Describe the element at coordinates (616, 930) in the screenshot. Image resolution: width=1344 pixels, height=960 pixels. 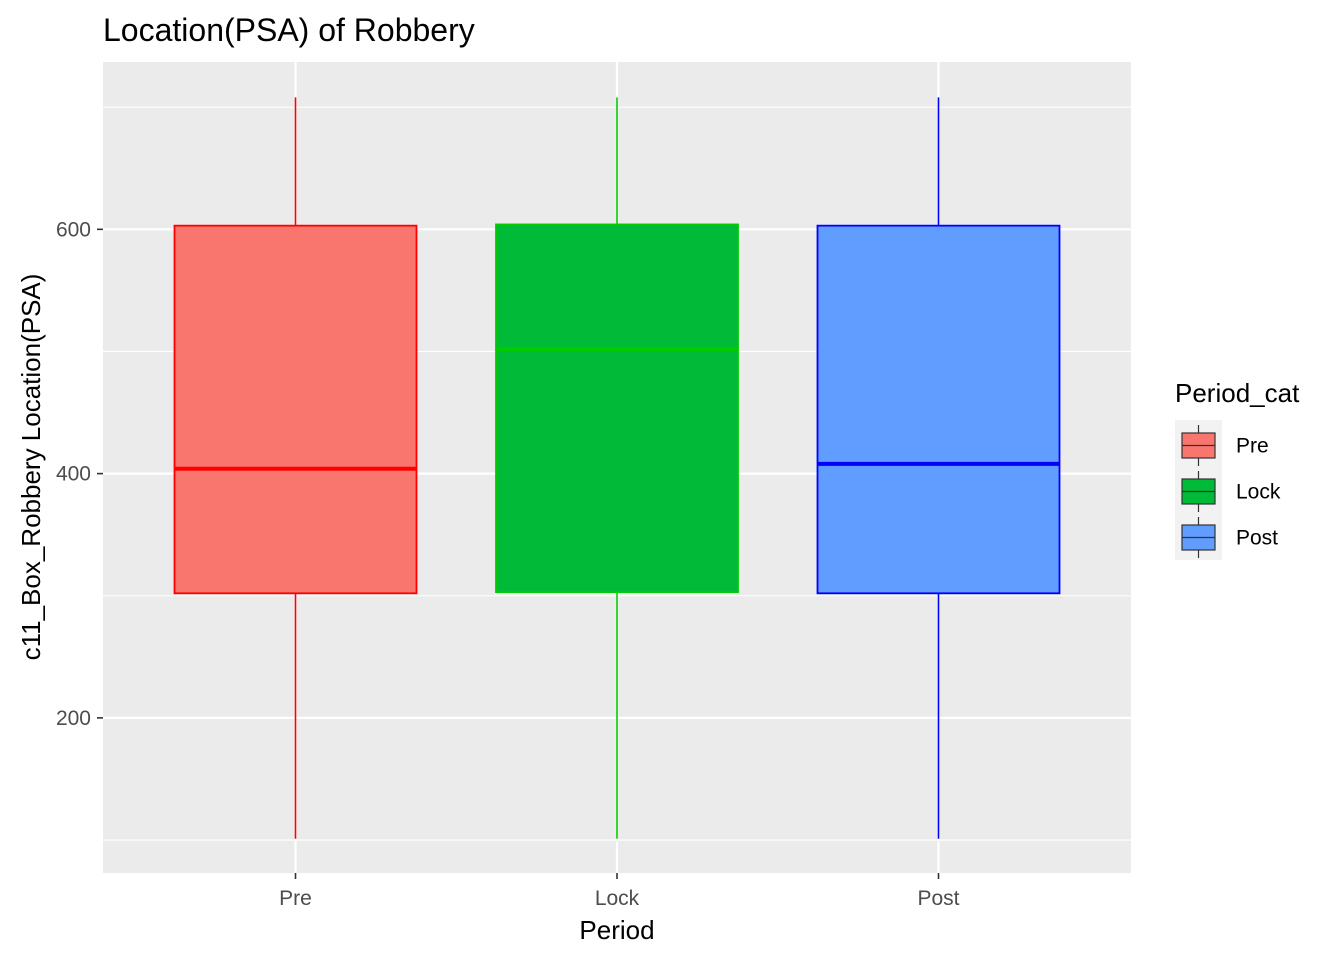
I see `x-axis-title: Period` at that location.